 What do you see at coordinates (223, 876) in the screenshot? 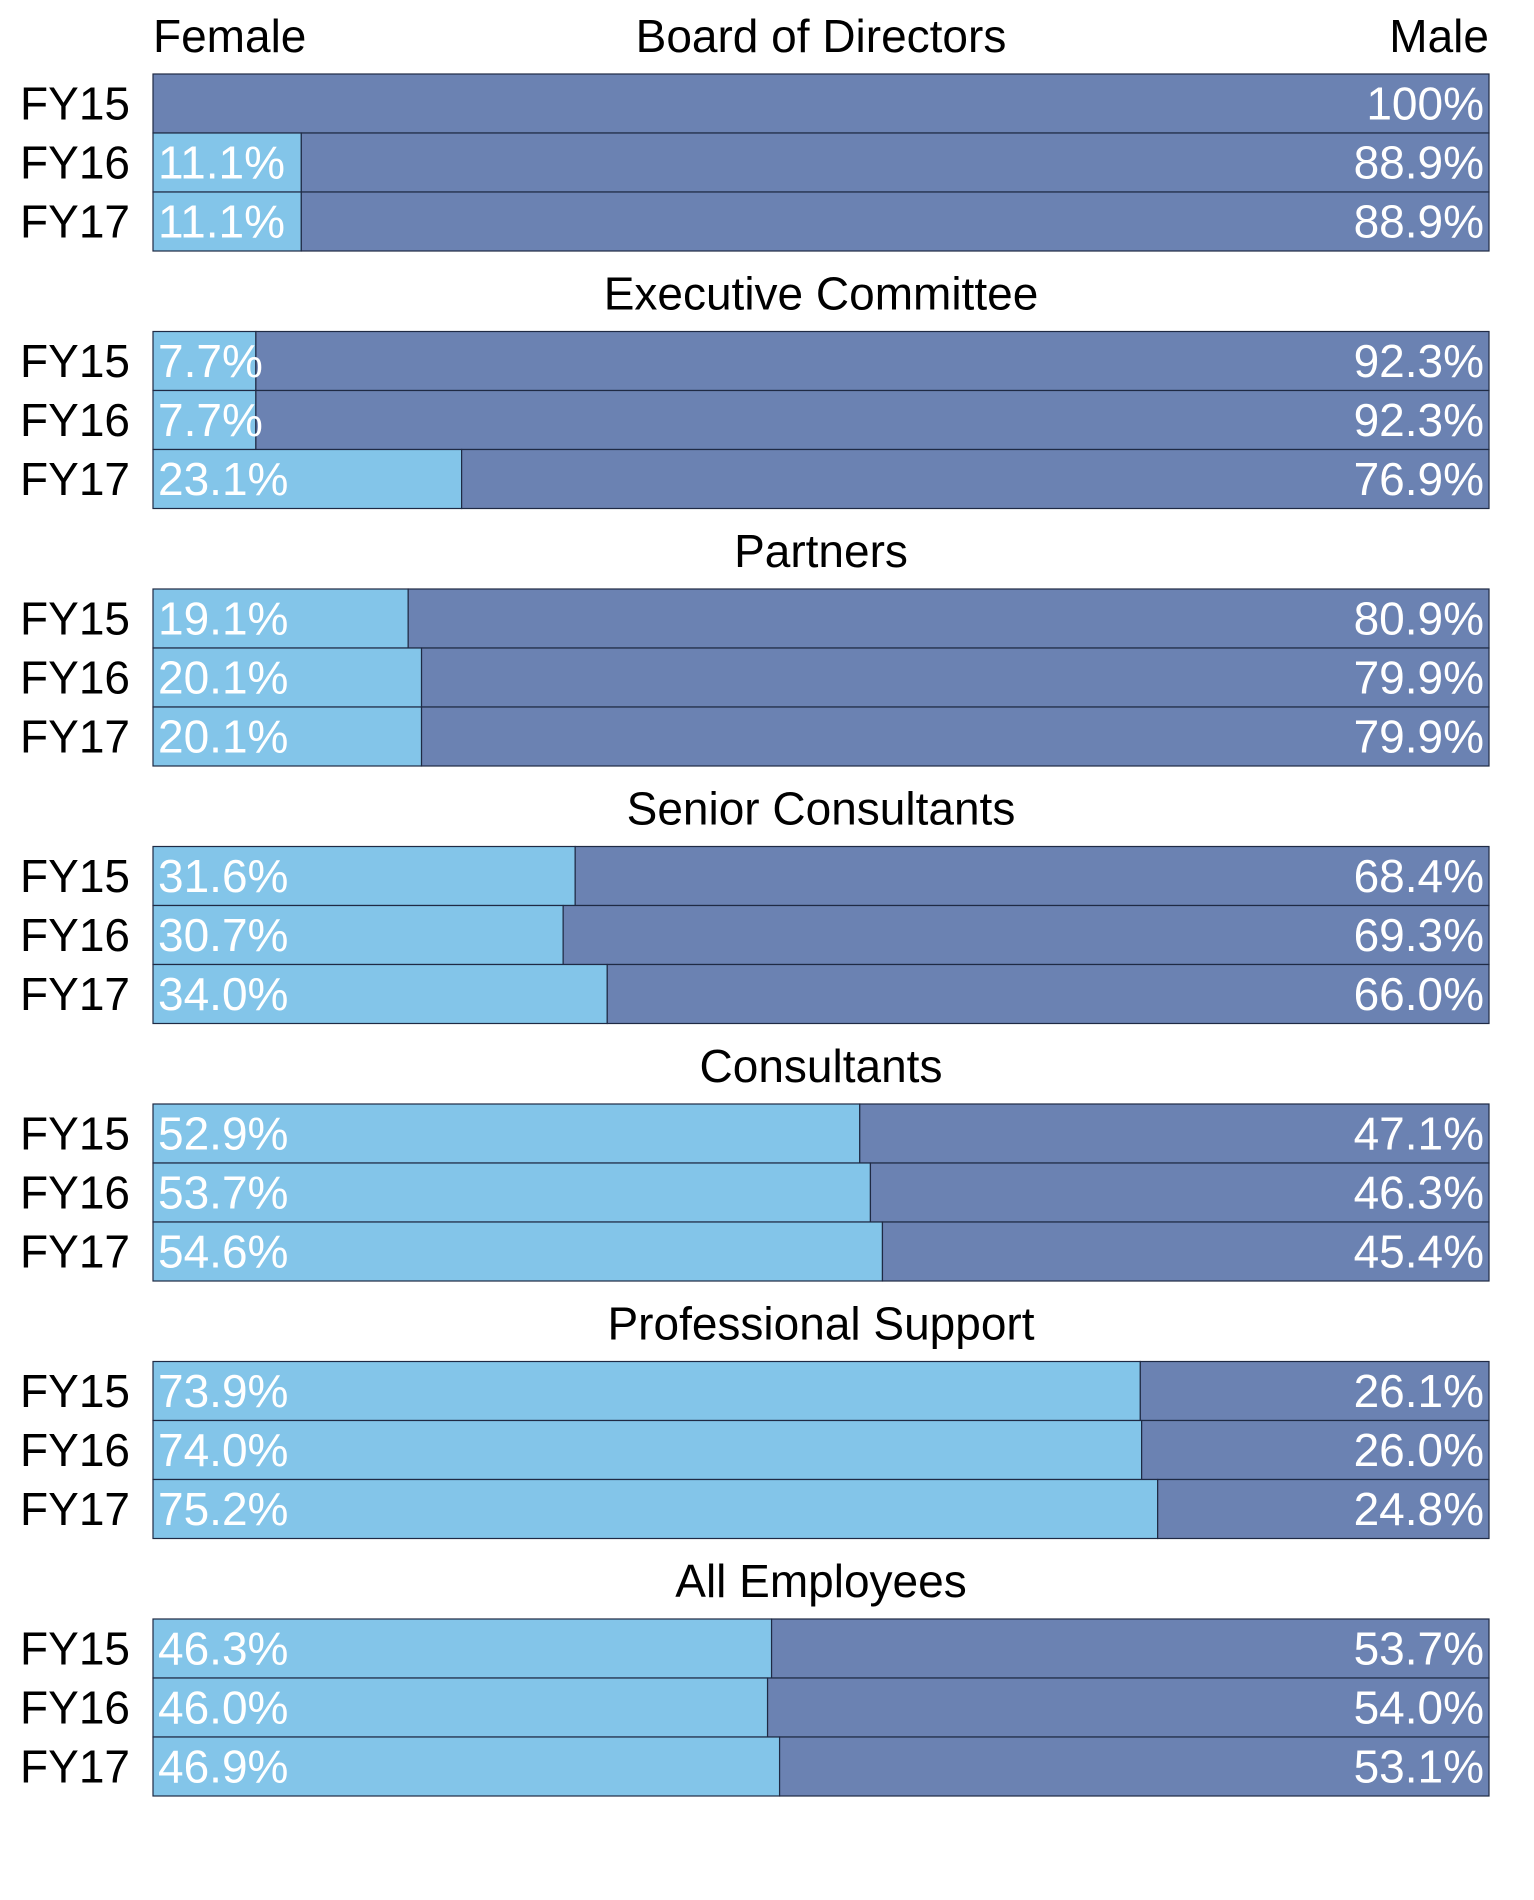
I see `female-value-label: 31.6%` at bounding box center [223, 876].